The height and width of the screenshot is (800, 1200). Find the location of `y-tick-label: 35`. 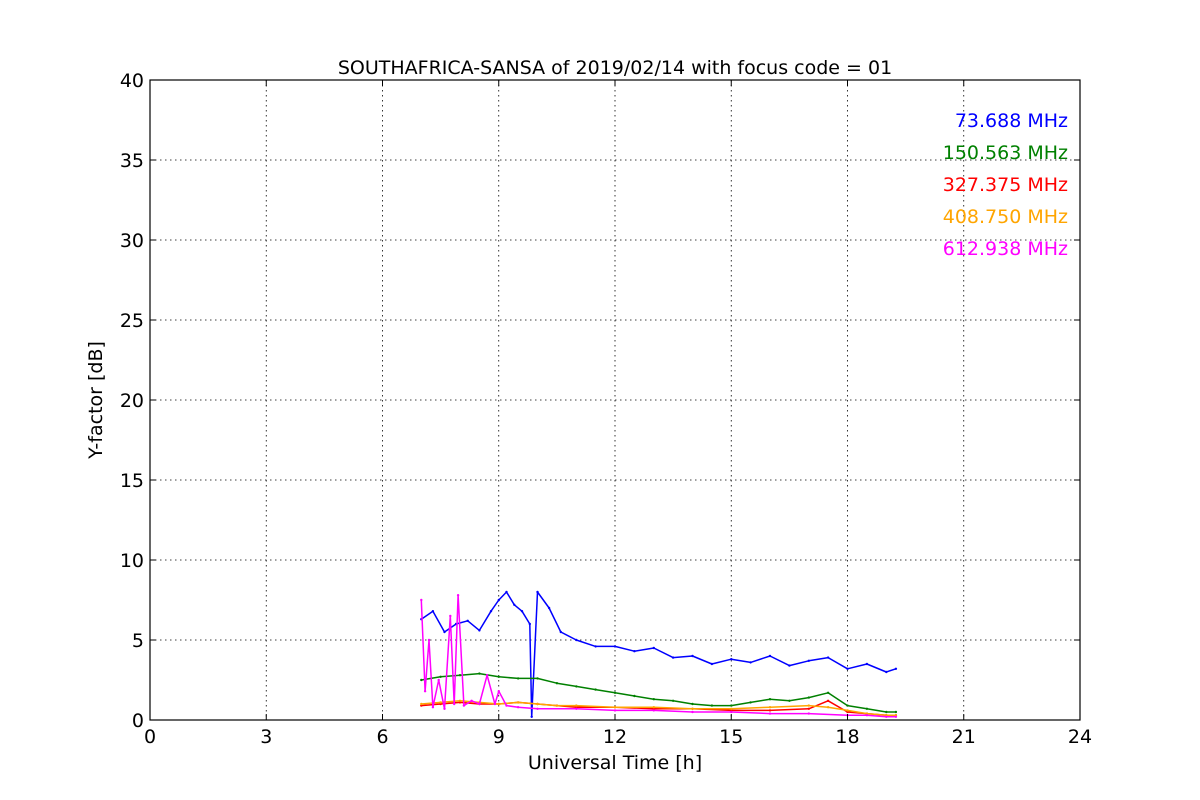

y-tick-label: 35 is located at coordinates (132, 161).